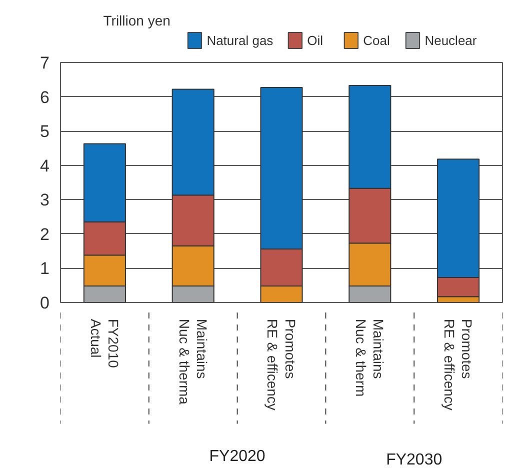 The width and height of the screenshot is (517, 471). I want to click on text: FY2030, so click(414, 459).